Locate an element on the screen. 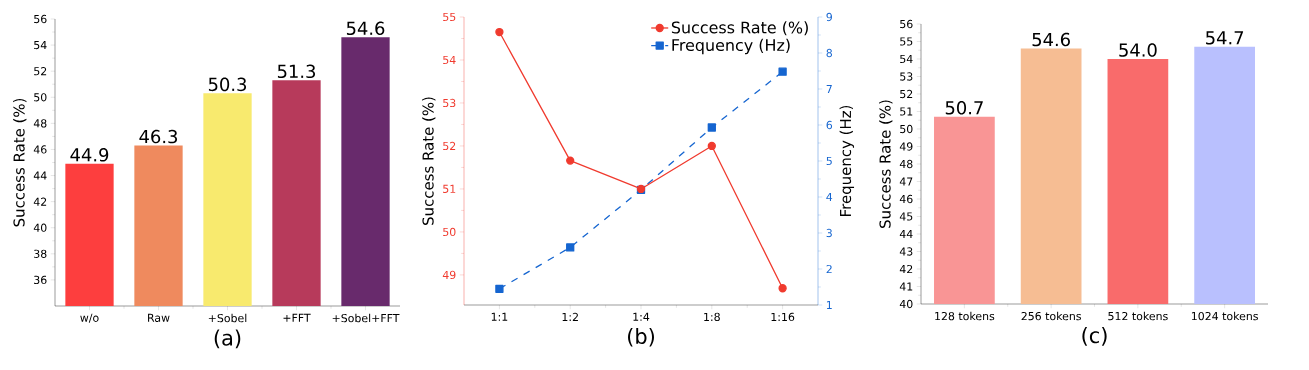 This screenshot has height=370, width=1309. x-tick-label: Raw is located at coordinates (159, 317).